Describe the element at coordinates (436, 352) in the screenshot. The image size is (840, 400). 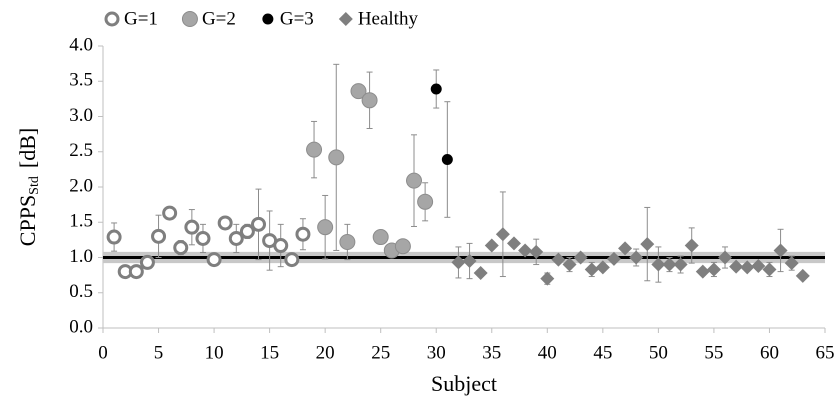
I see `x-tick-label: 30` at that location.